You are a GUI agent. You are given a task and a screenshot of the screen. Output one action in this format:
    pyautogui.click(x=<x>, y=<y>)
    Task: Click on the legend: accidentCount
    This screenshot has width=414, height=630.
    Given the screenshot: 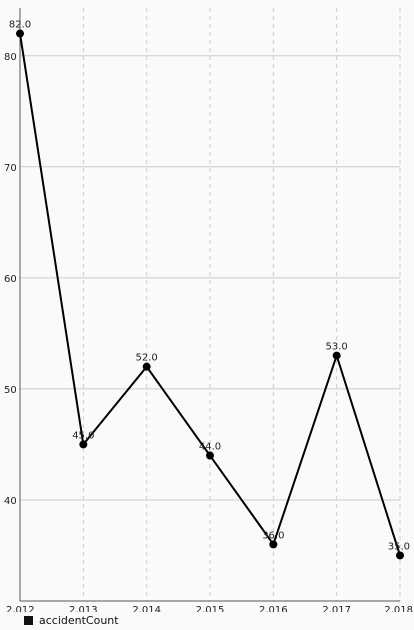 What is the action you would take?
    pyautogui.click(x=71, y=620)
    